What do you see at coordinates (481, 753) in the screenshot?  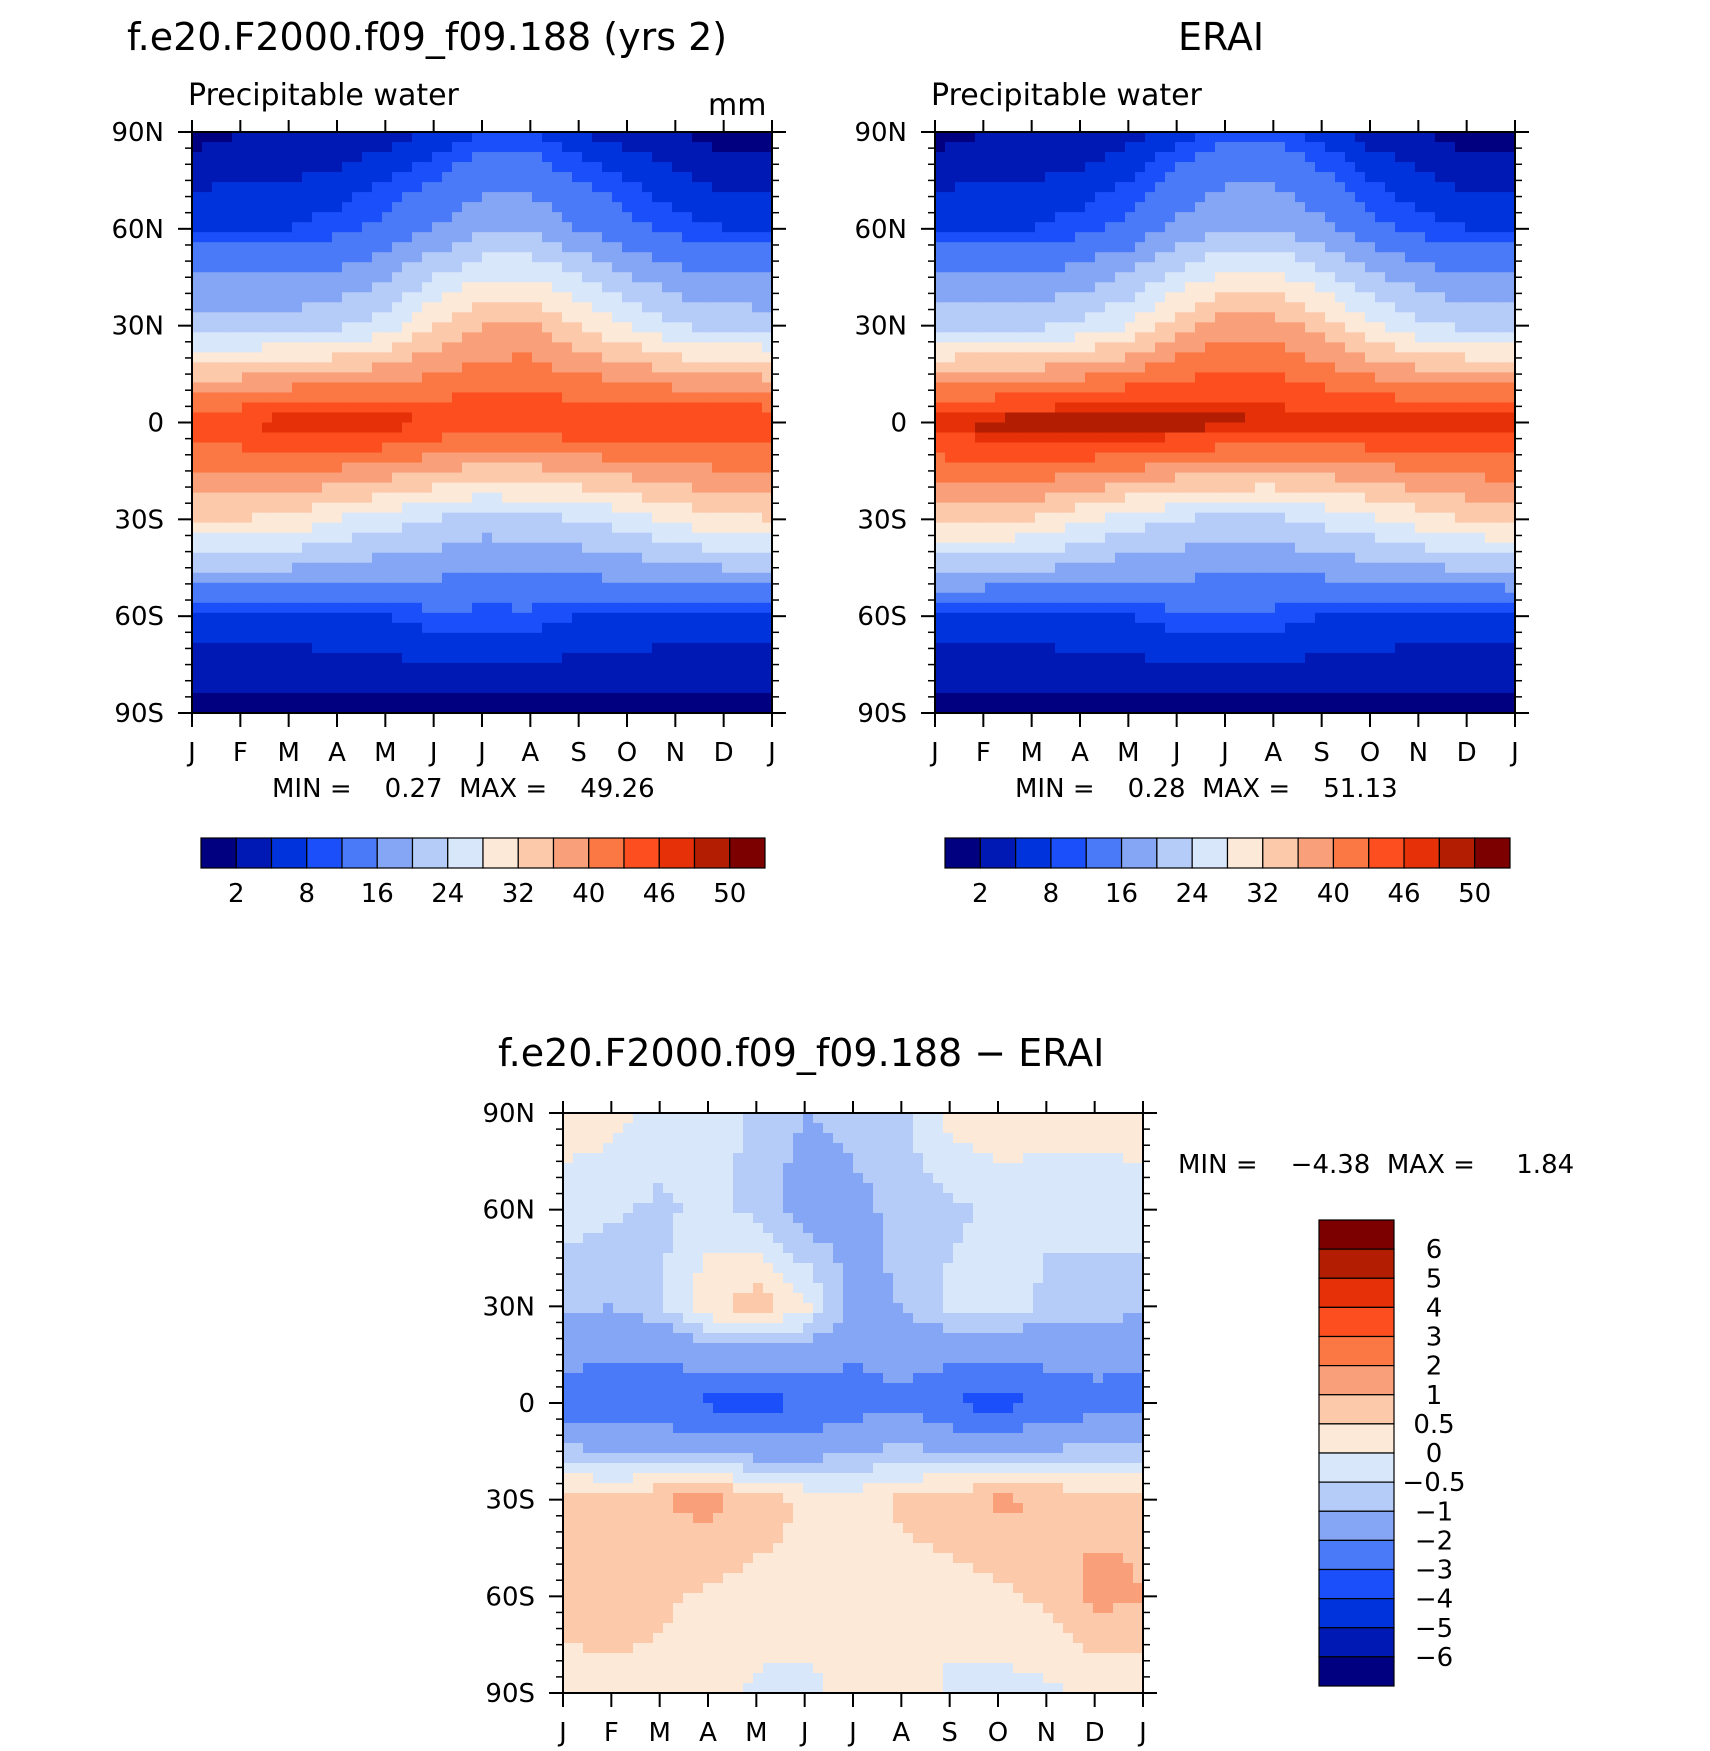 I see `x-tick-label: J` at bounding box center [481, 753].